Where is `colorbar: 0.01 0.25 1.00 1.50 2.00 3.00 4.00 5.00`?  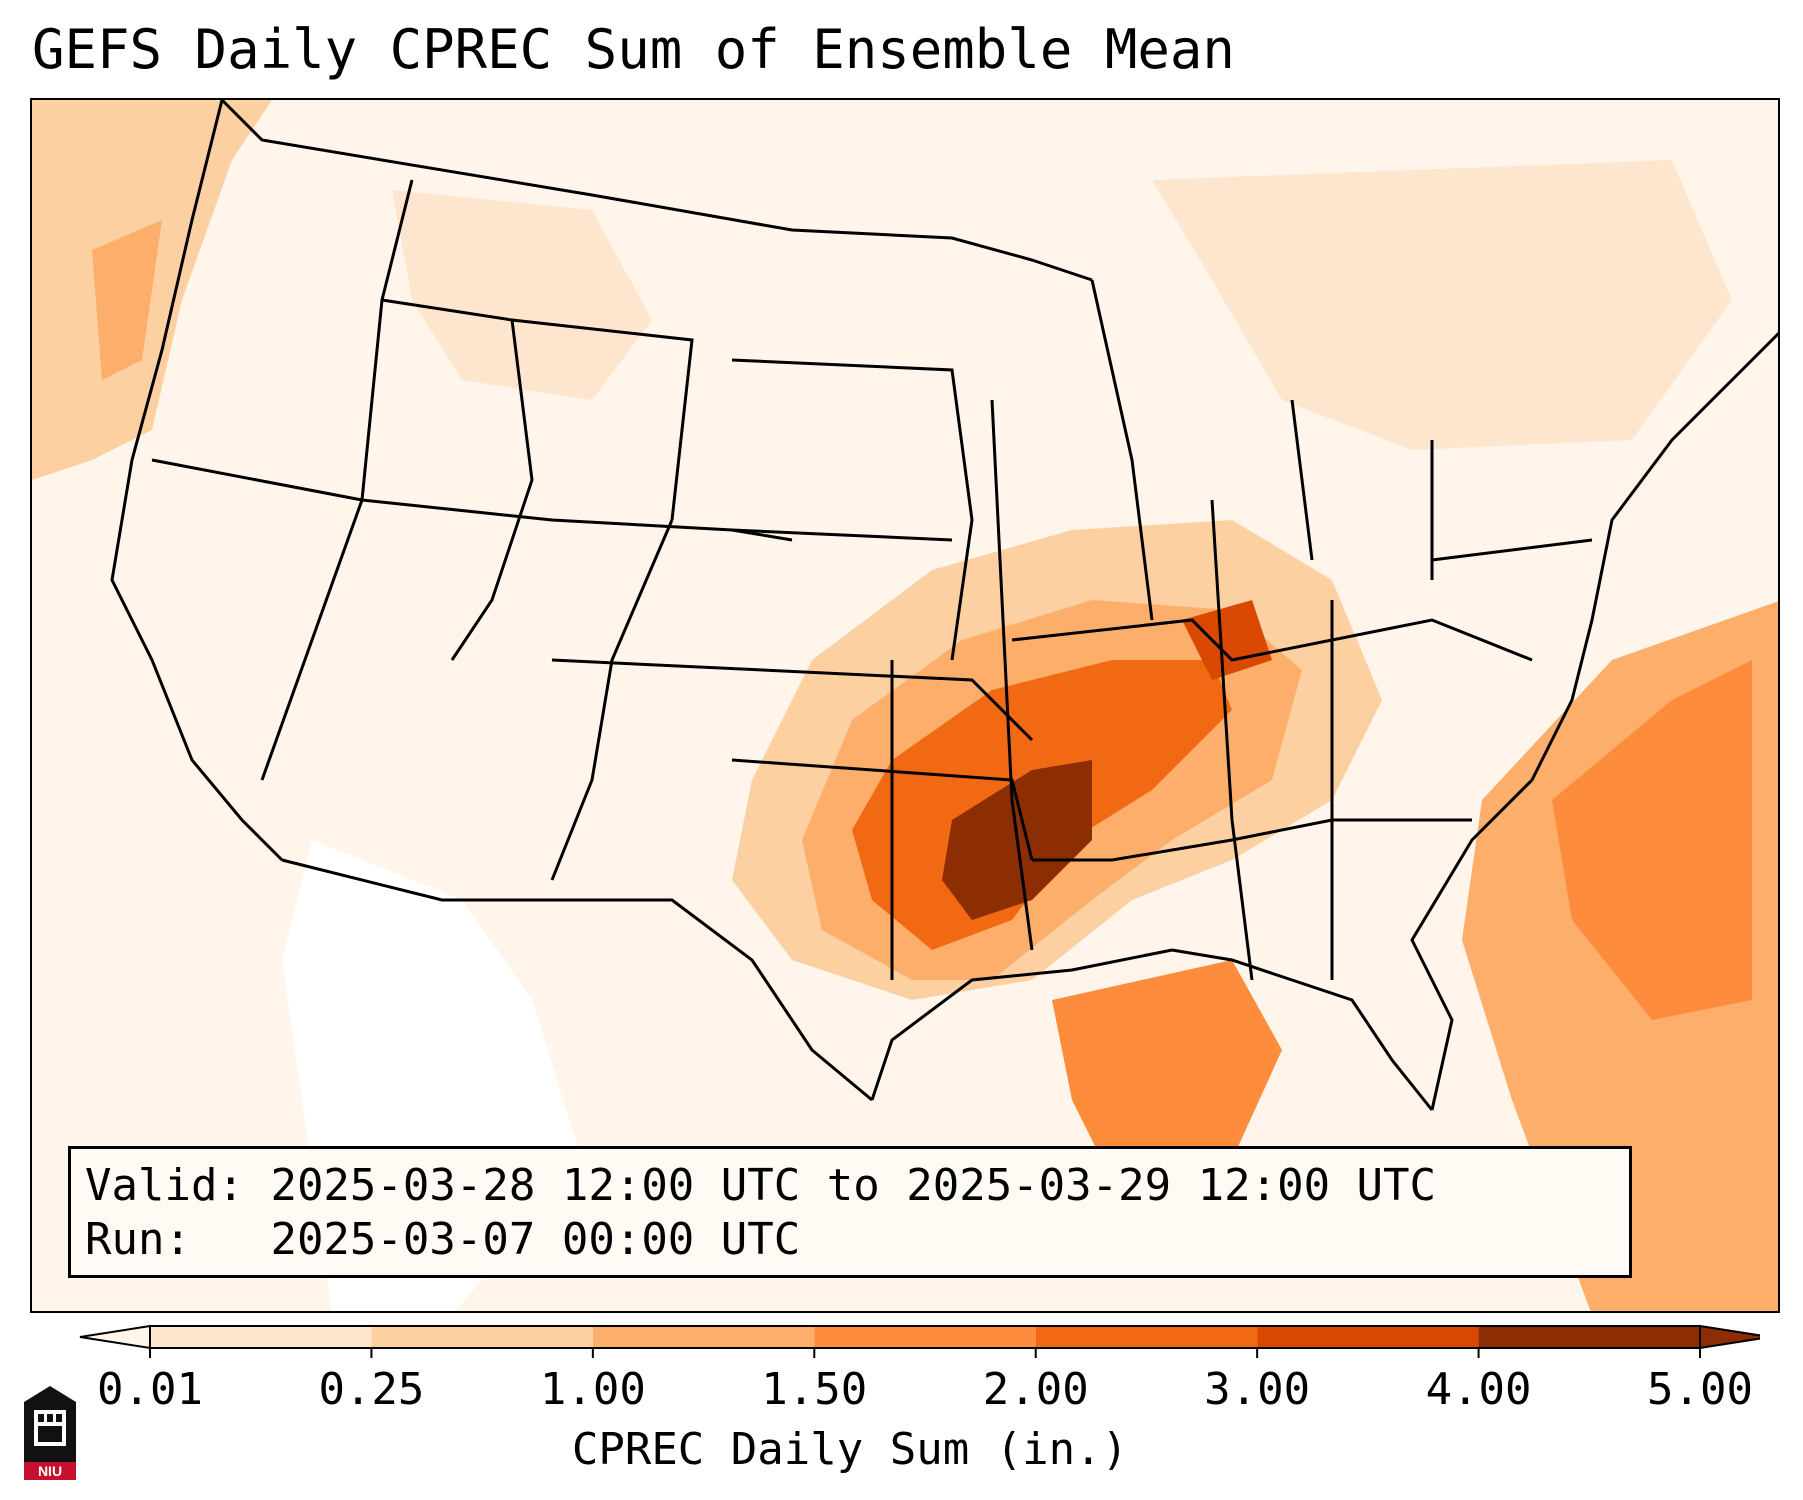 colorbar: 0.01 0.25 1.00 1.50 2.00 3.00 4.00 5.00 is located at coordinates (919, 1369).